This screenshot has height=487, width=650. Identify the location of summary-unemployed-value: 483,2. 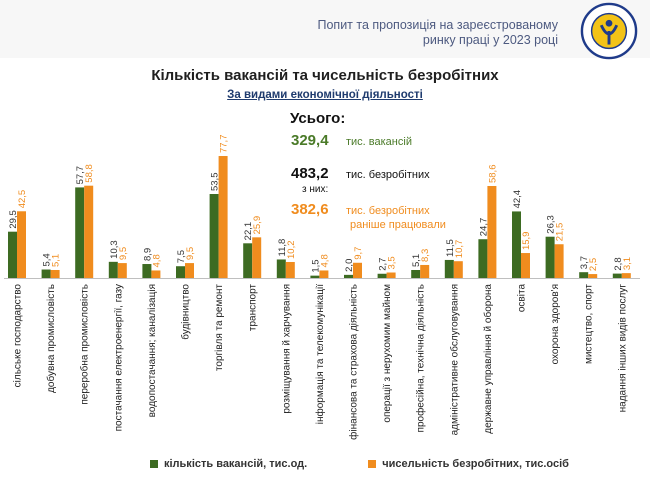
(310, 173).